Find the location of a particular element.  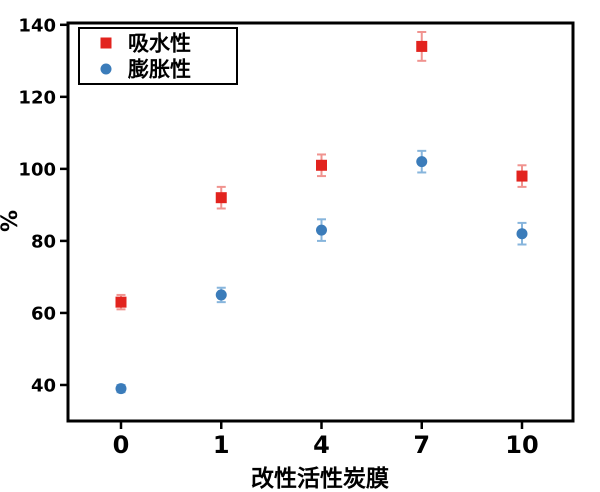

legend-marker-square is located at coordinates (106, 43).